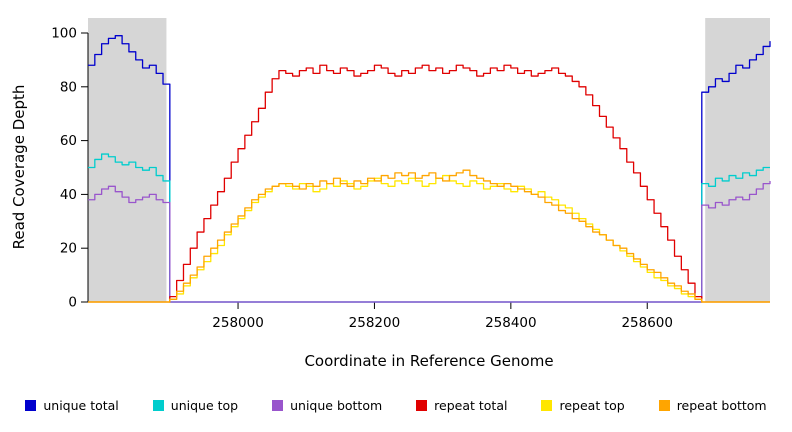 The width and height of the screenshot is (792, 432). I want to click on x-tick-label: 258200, so click(375, 323).